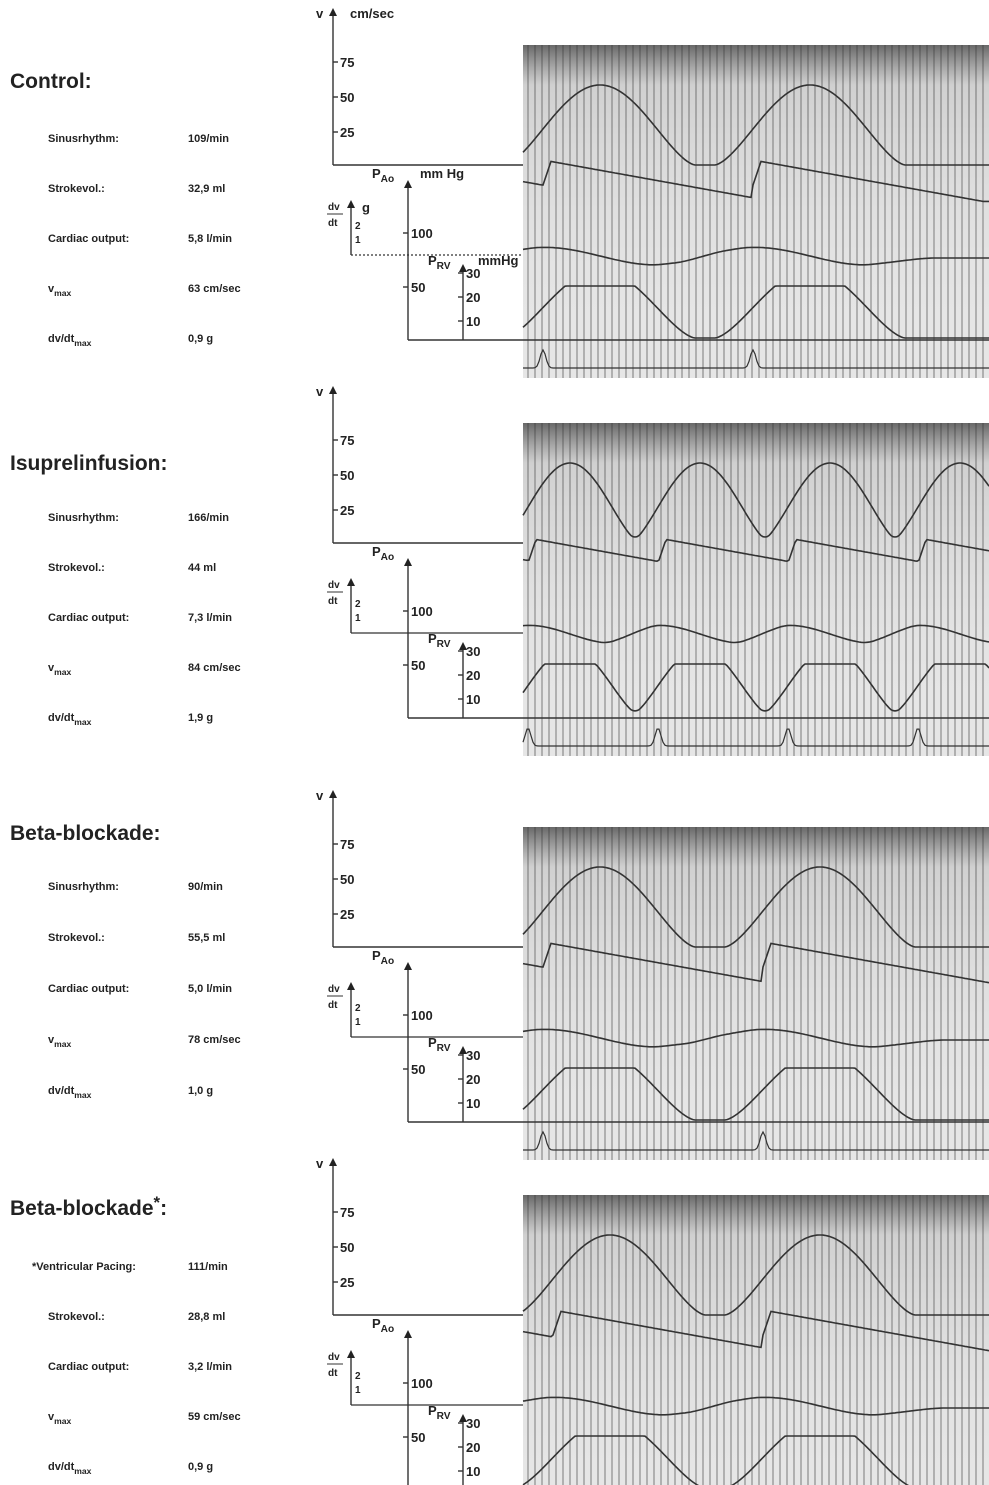  I want to click on dvdt-trace, so click(755, 634).